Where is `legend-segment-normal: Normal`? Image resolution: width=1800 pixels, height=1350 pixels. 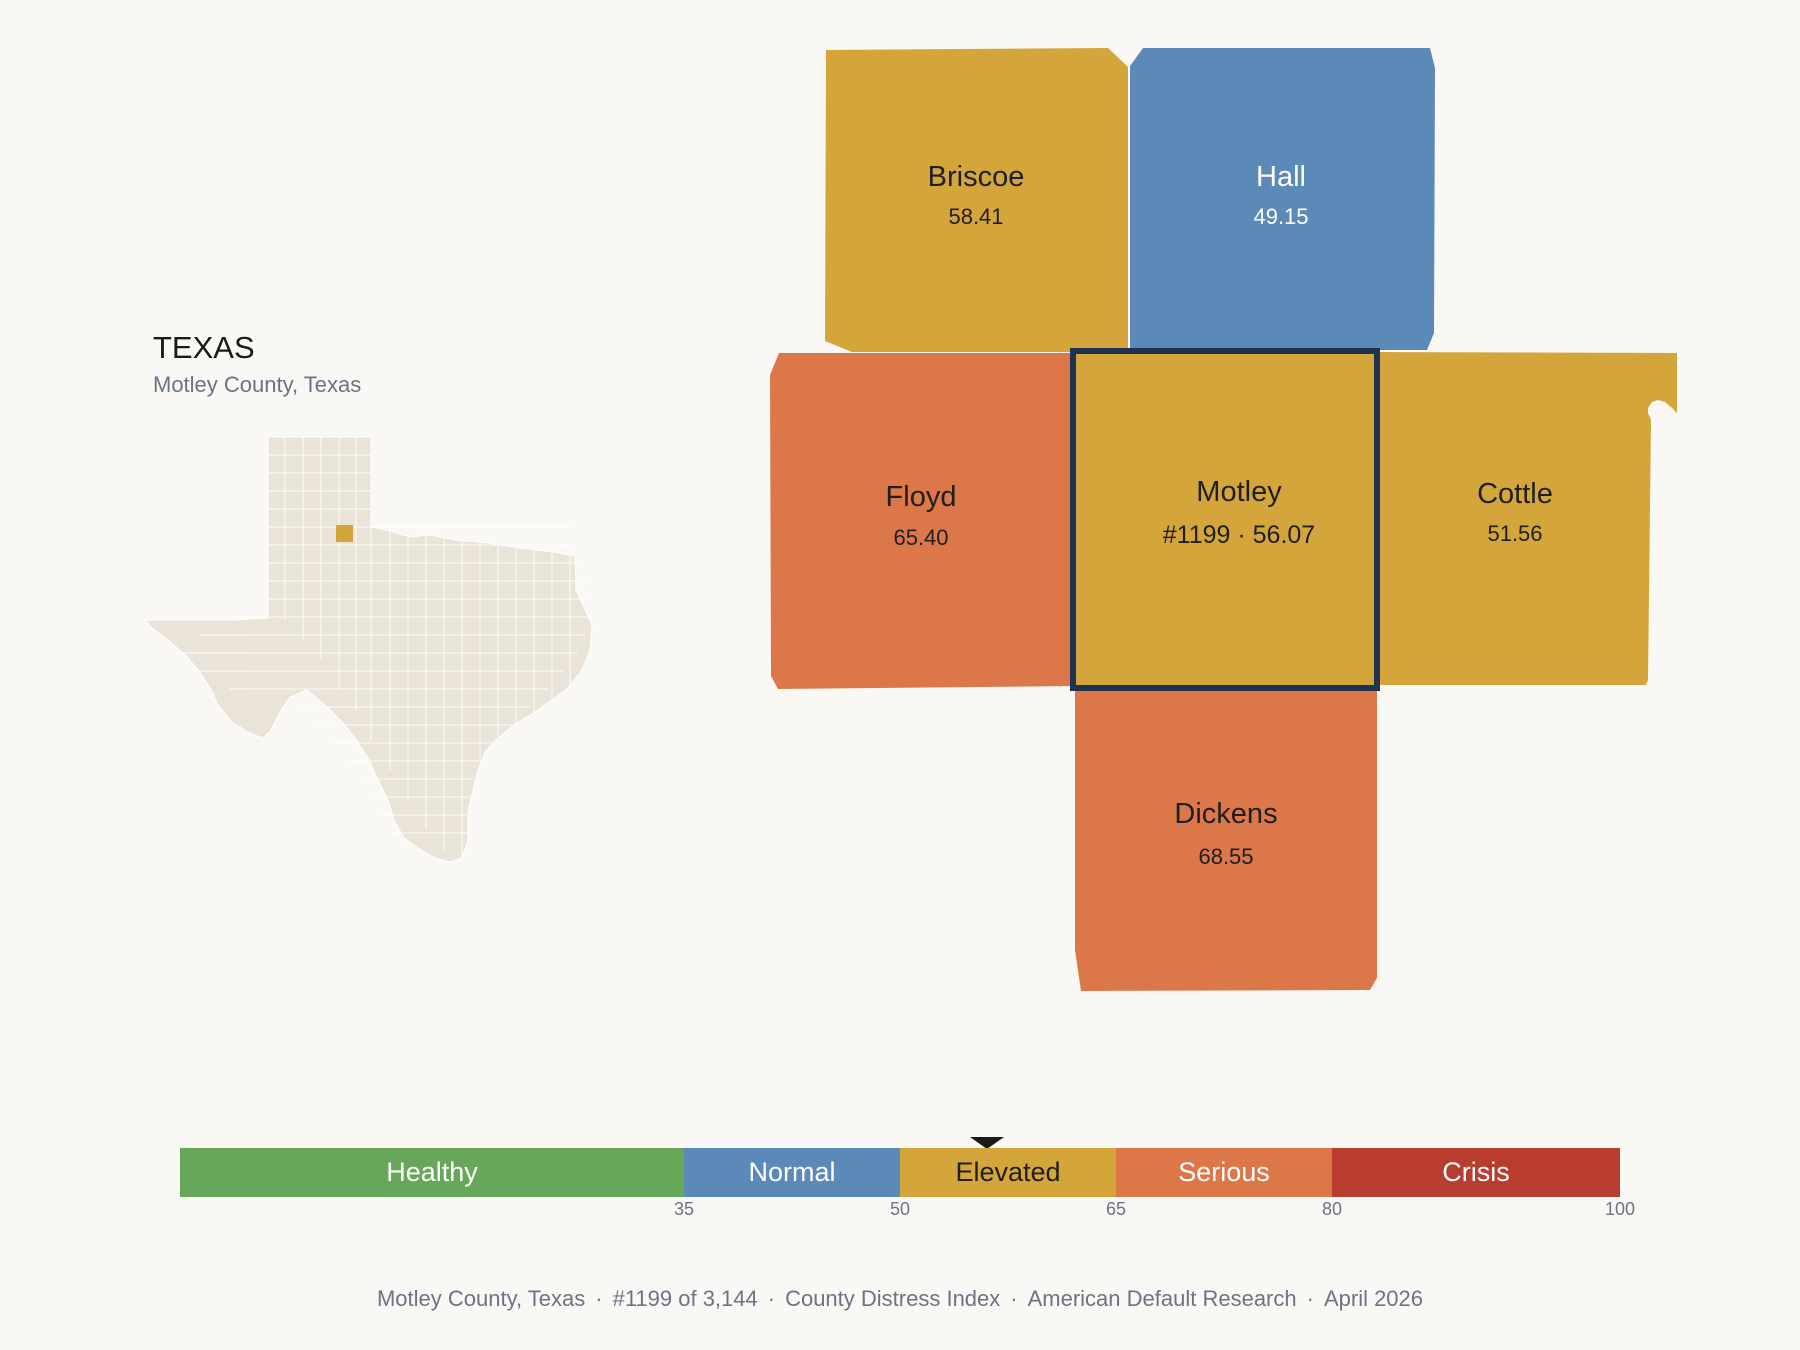
legend-segment-normal: Normal is located at coordinates (792, 1172).